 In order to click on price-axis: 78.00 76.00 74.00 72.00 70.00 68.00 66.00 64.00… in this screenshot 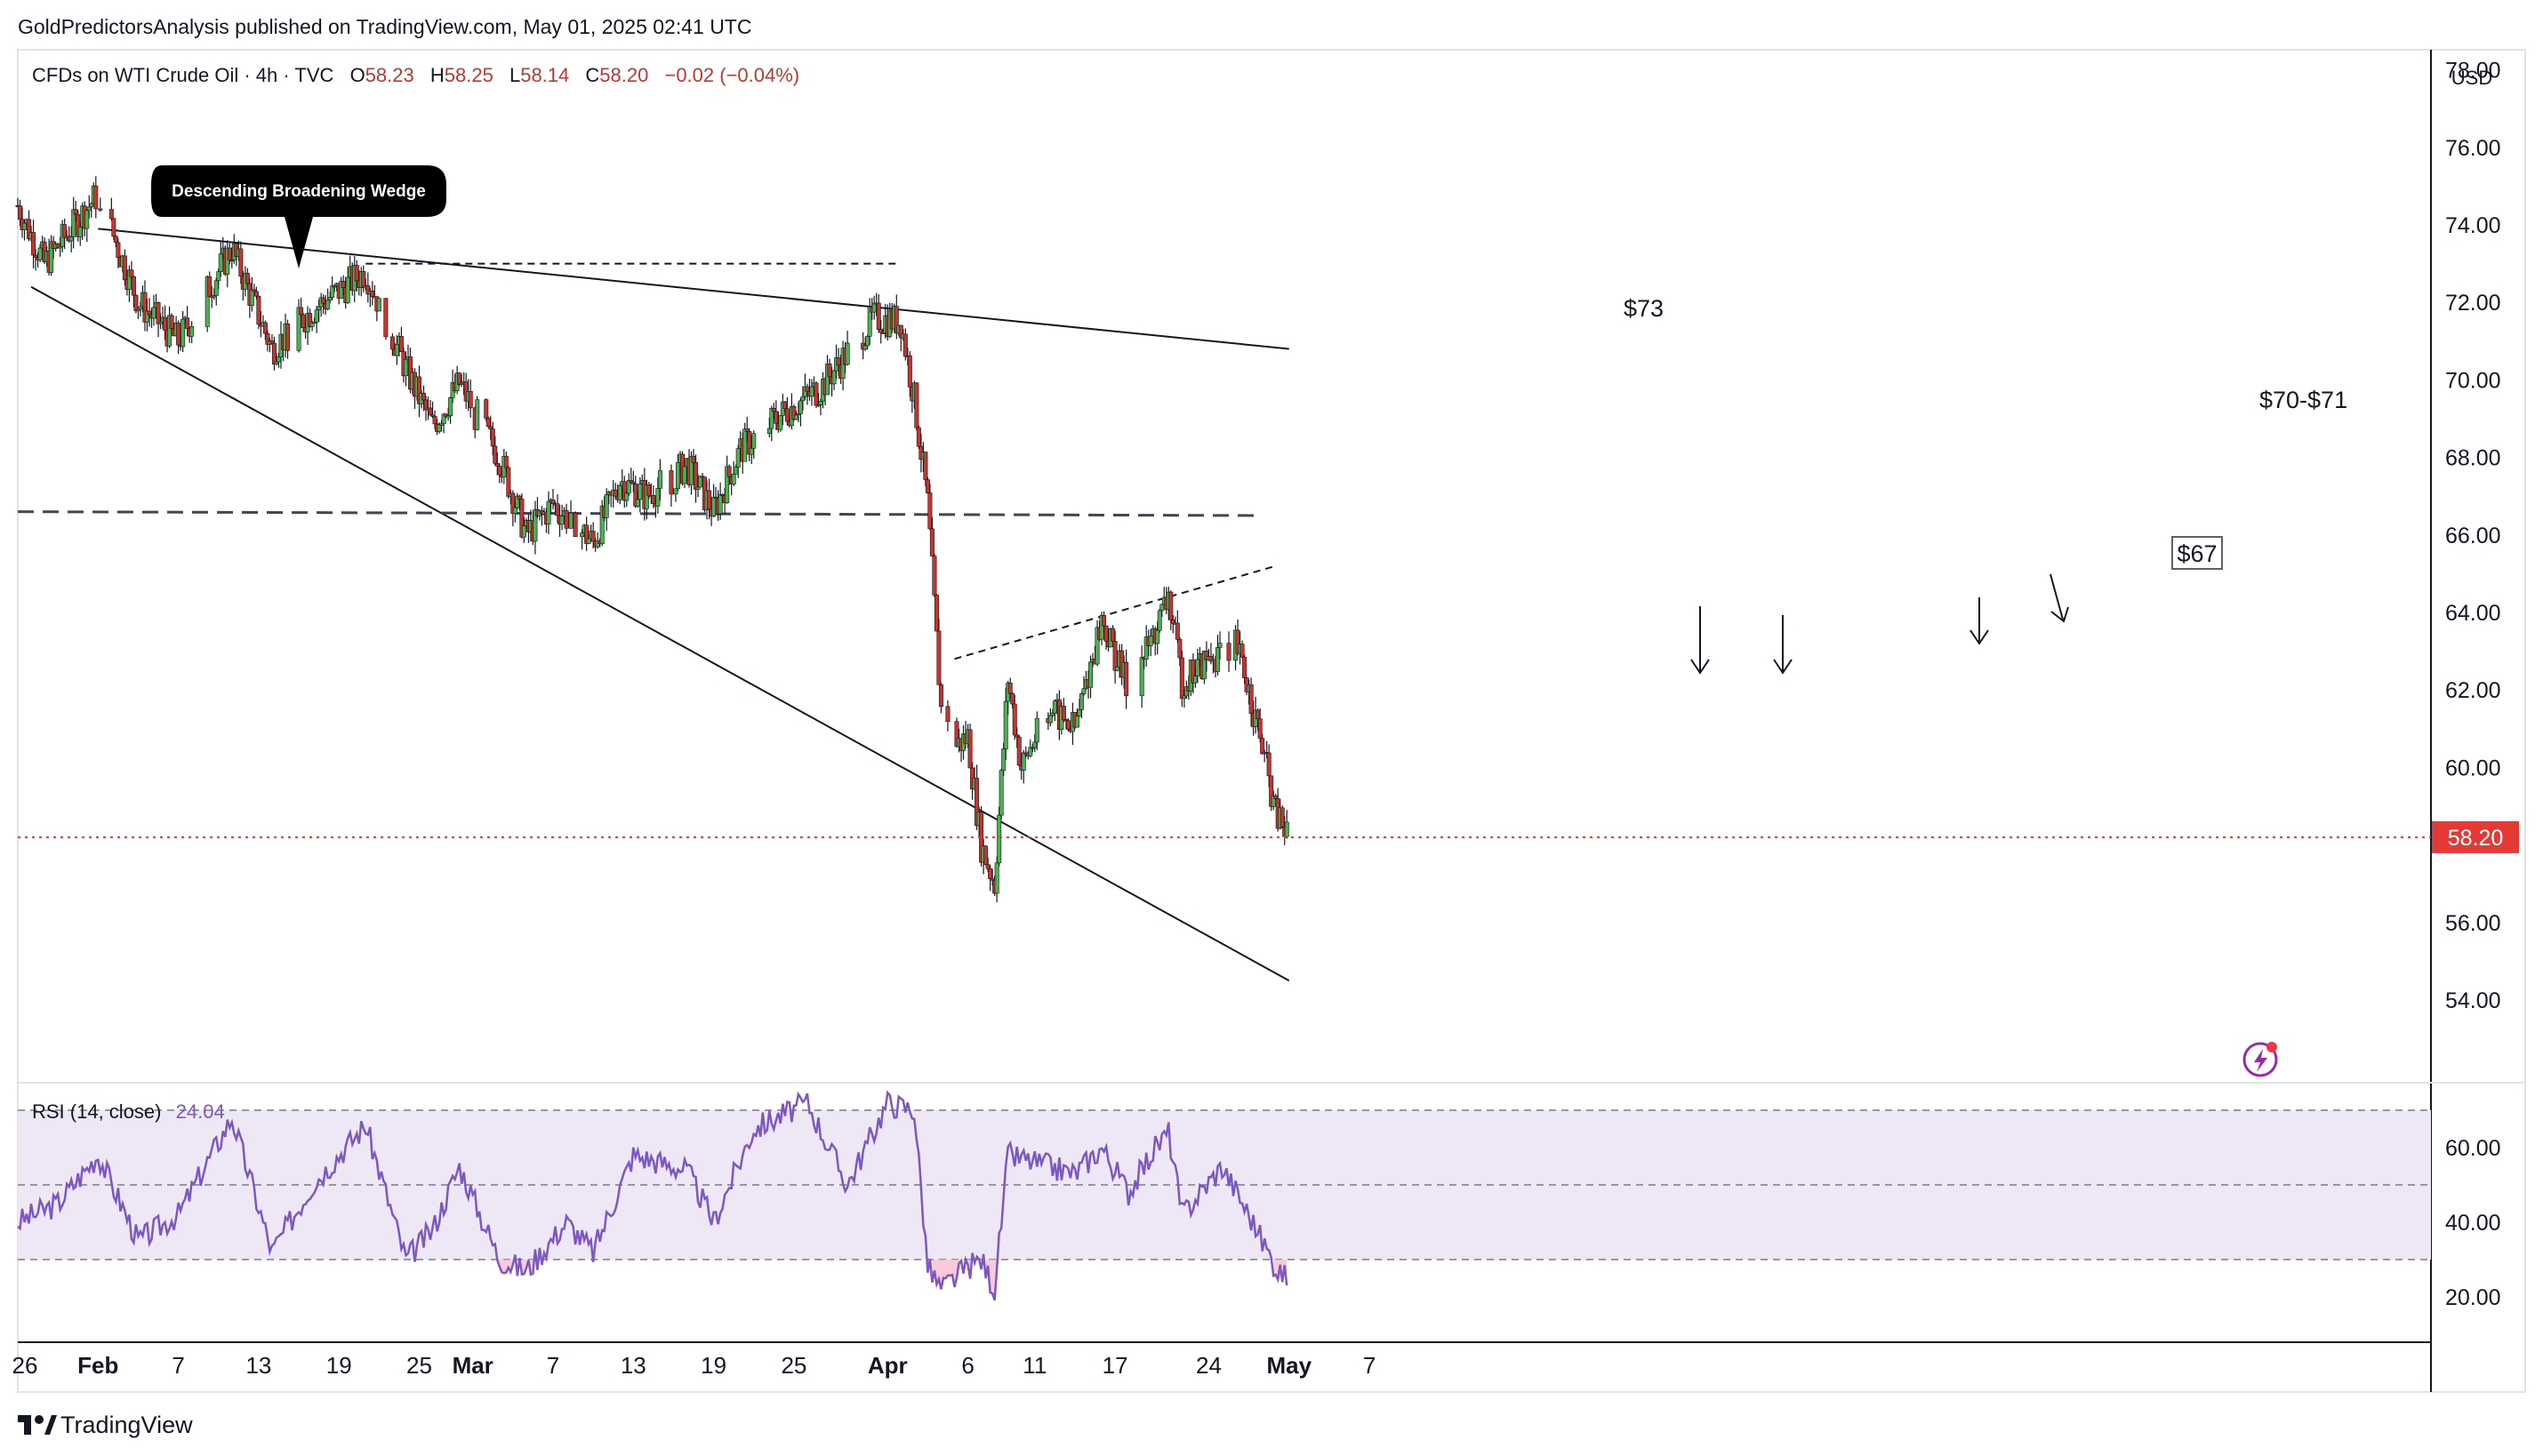, I will do `click(2473, 536)`.